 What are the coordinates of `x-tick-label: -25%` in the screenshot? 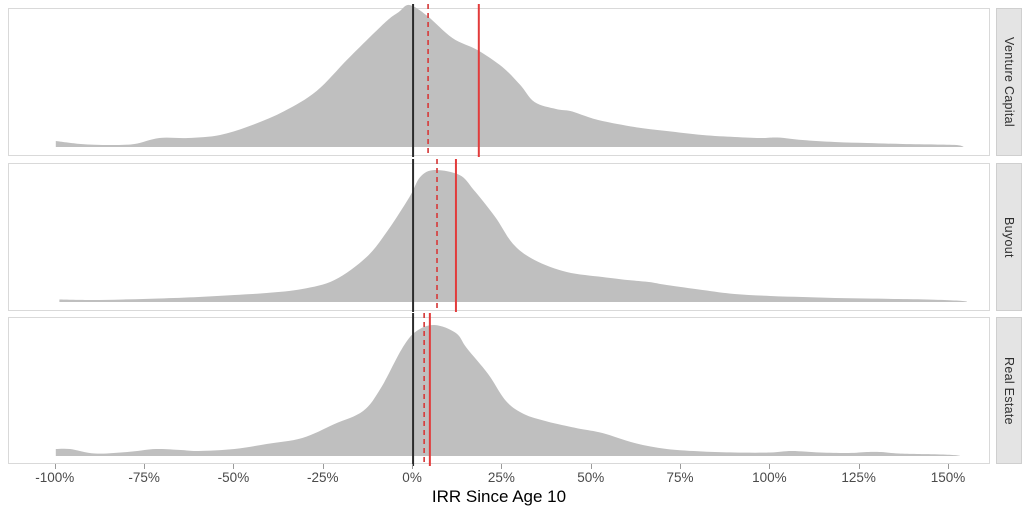 It's located at (322, 477).